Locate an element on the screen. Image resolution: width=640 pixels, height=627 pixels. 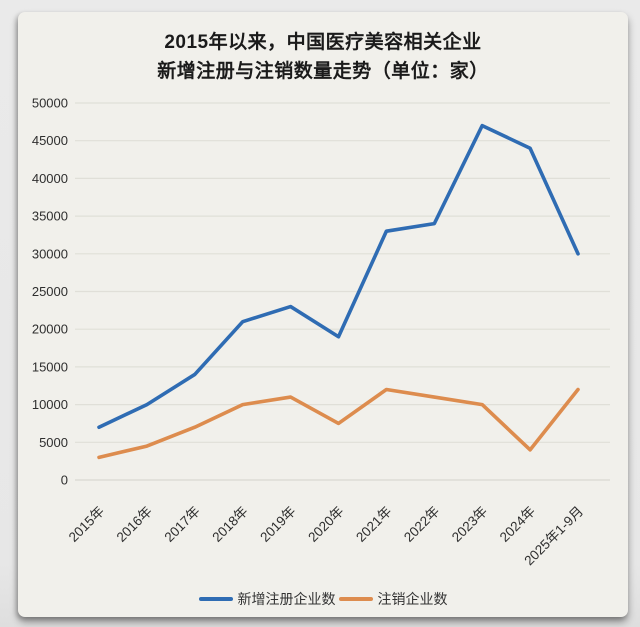
x-axis-tick-label: 2016年 is located at coordinates (134, 524).